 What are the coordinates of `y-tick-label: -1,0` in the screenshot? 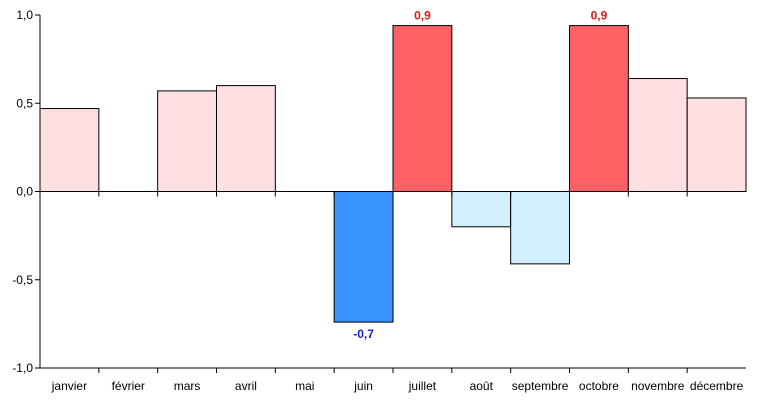 It's located at (22, 368).